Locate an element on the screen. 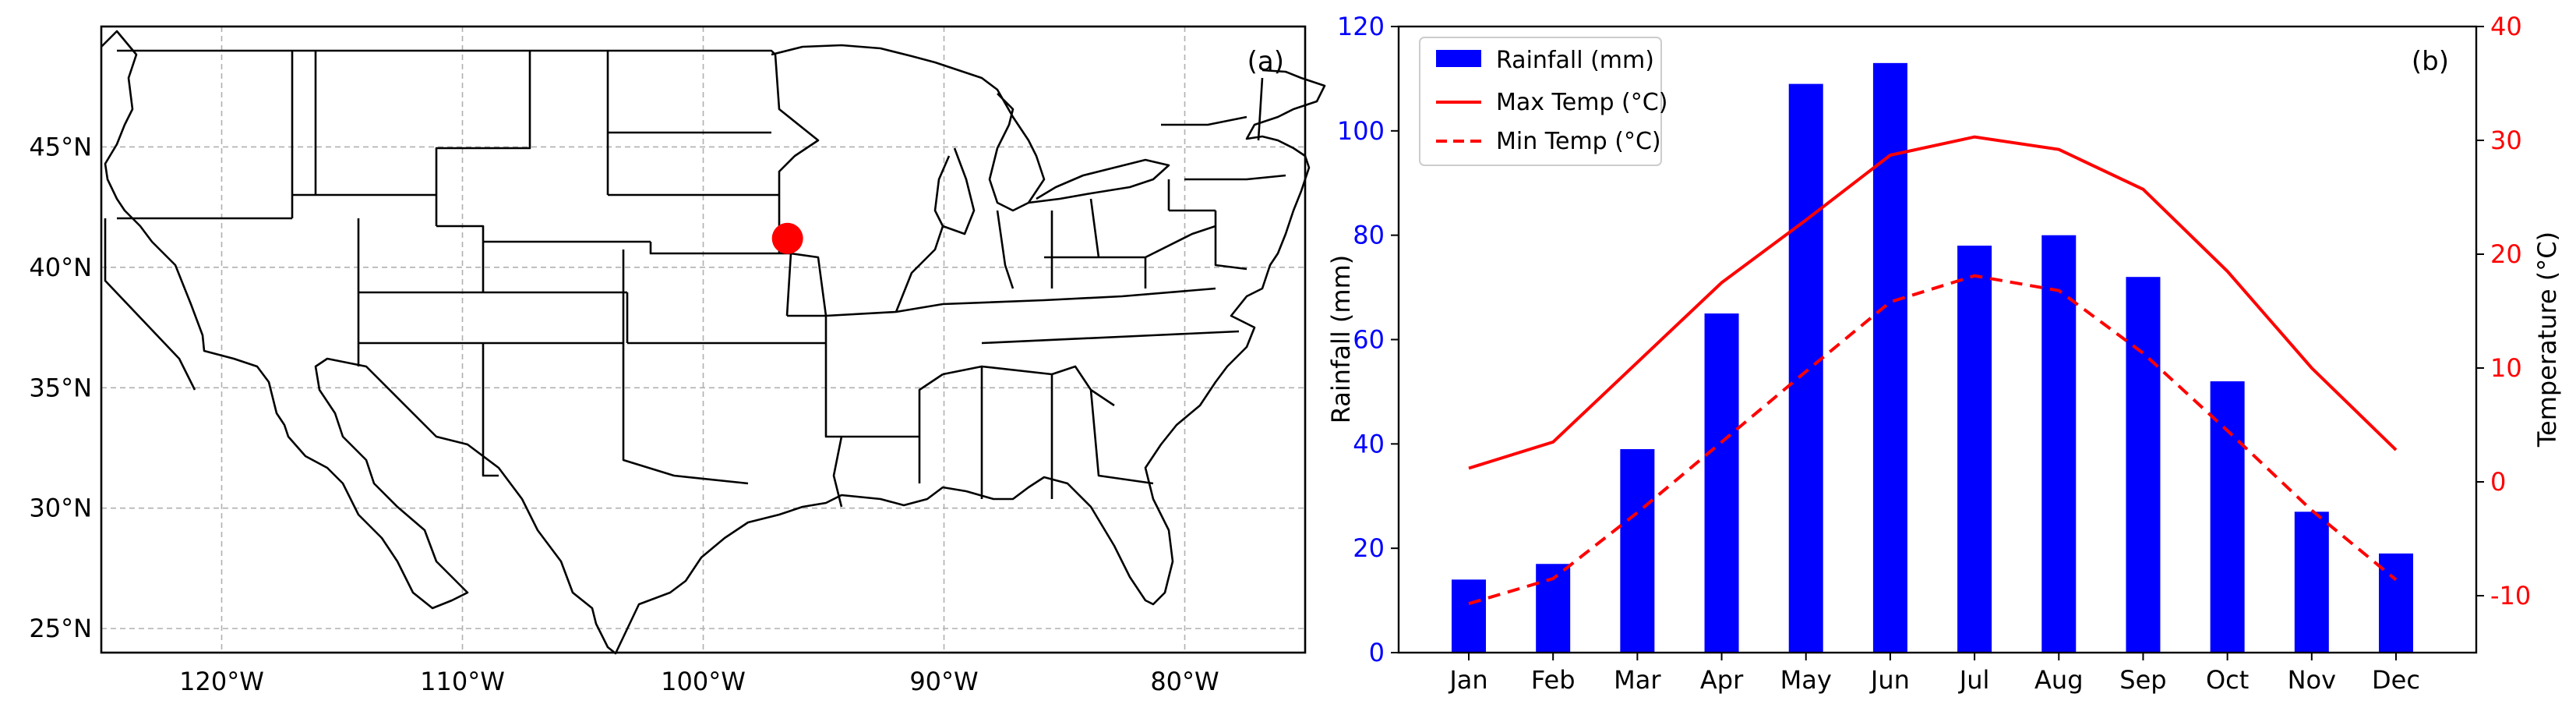 This screenshot has width=2576, height=715. y2-tick-label: 0 is located at coordinates (2498, 482).